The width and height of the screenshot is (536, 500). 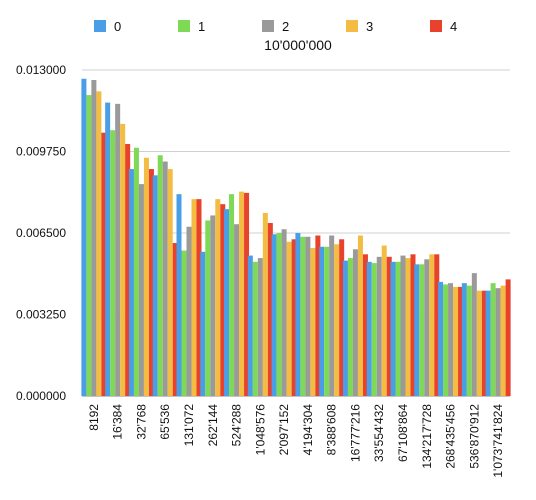 I want to click on x-tick-label: 536'870'912, so click(x=474, y=436).